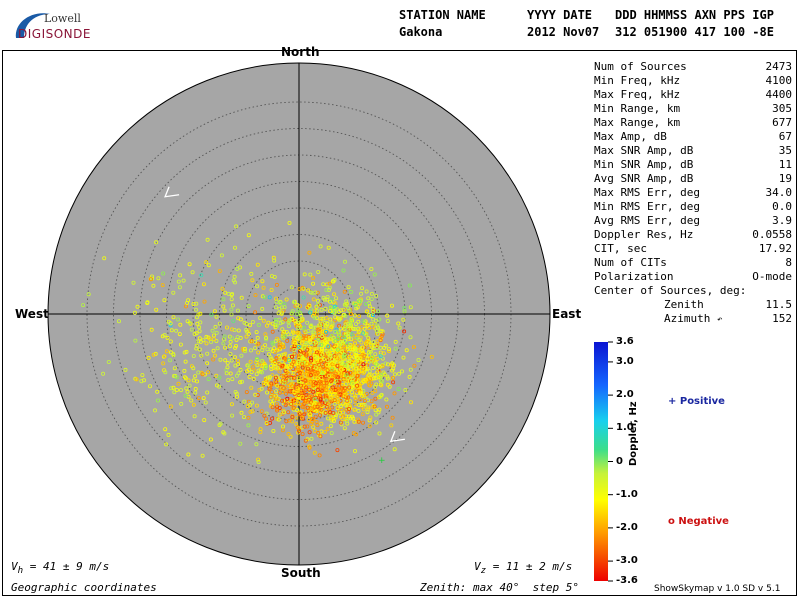  I want to click on stat-row: Max Range, km 677, so click(693, 123).